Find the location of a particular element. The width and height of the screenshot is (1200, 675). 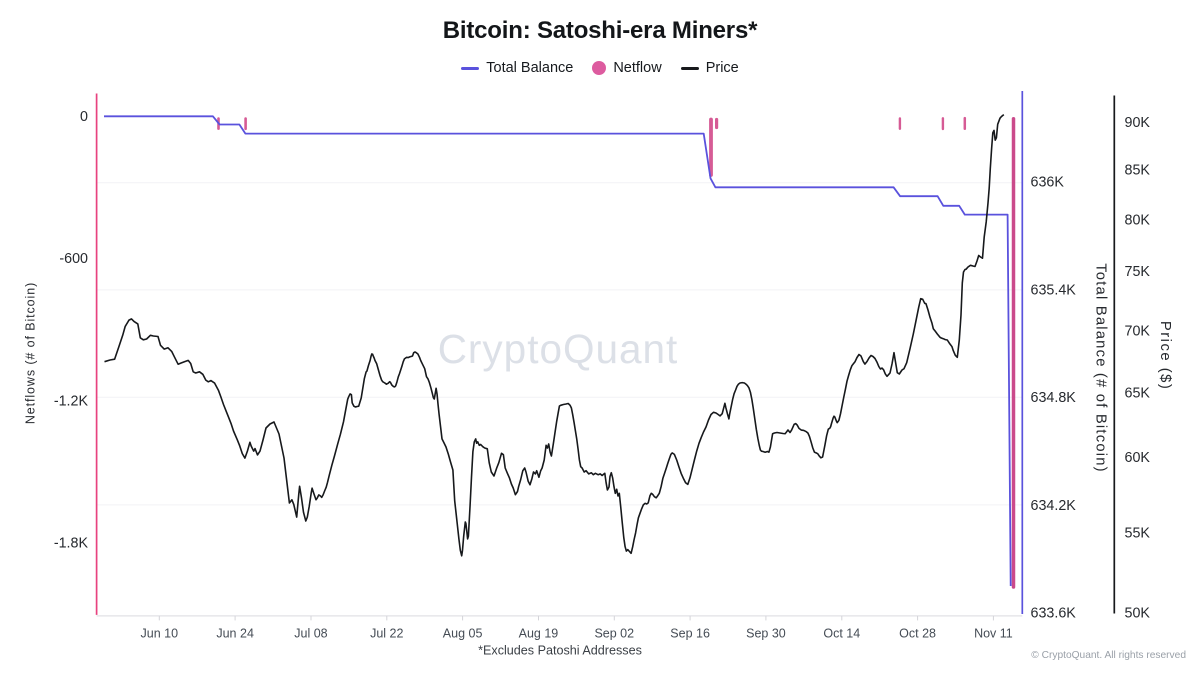

svg-text: Sep 30 is located at coordinates (766, 633).